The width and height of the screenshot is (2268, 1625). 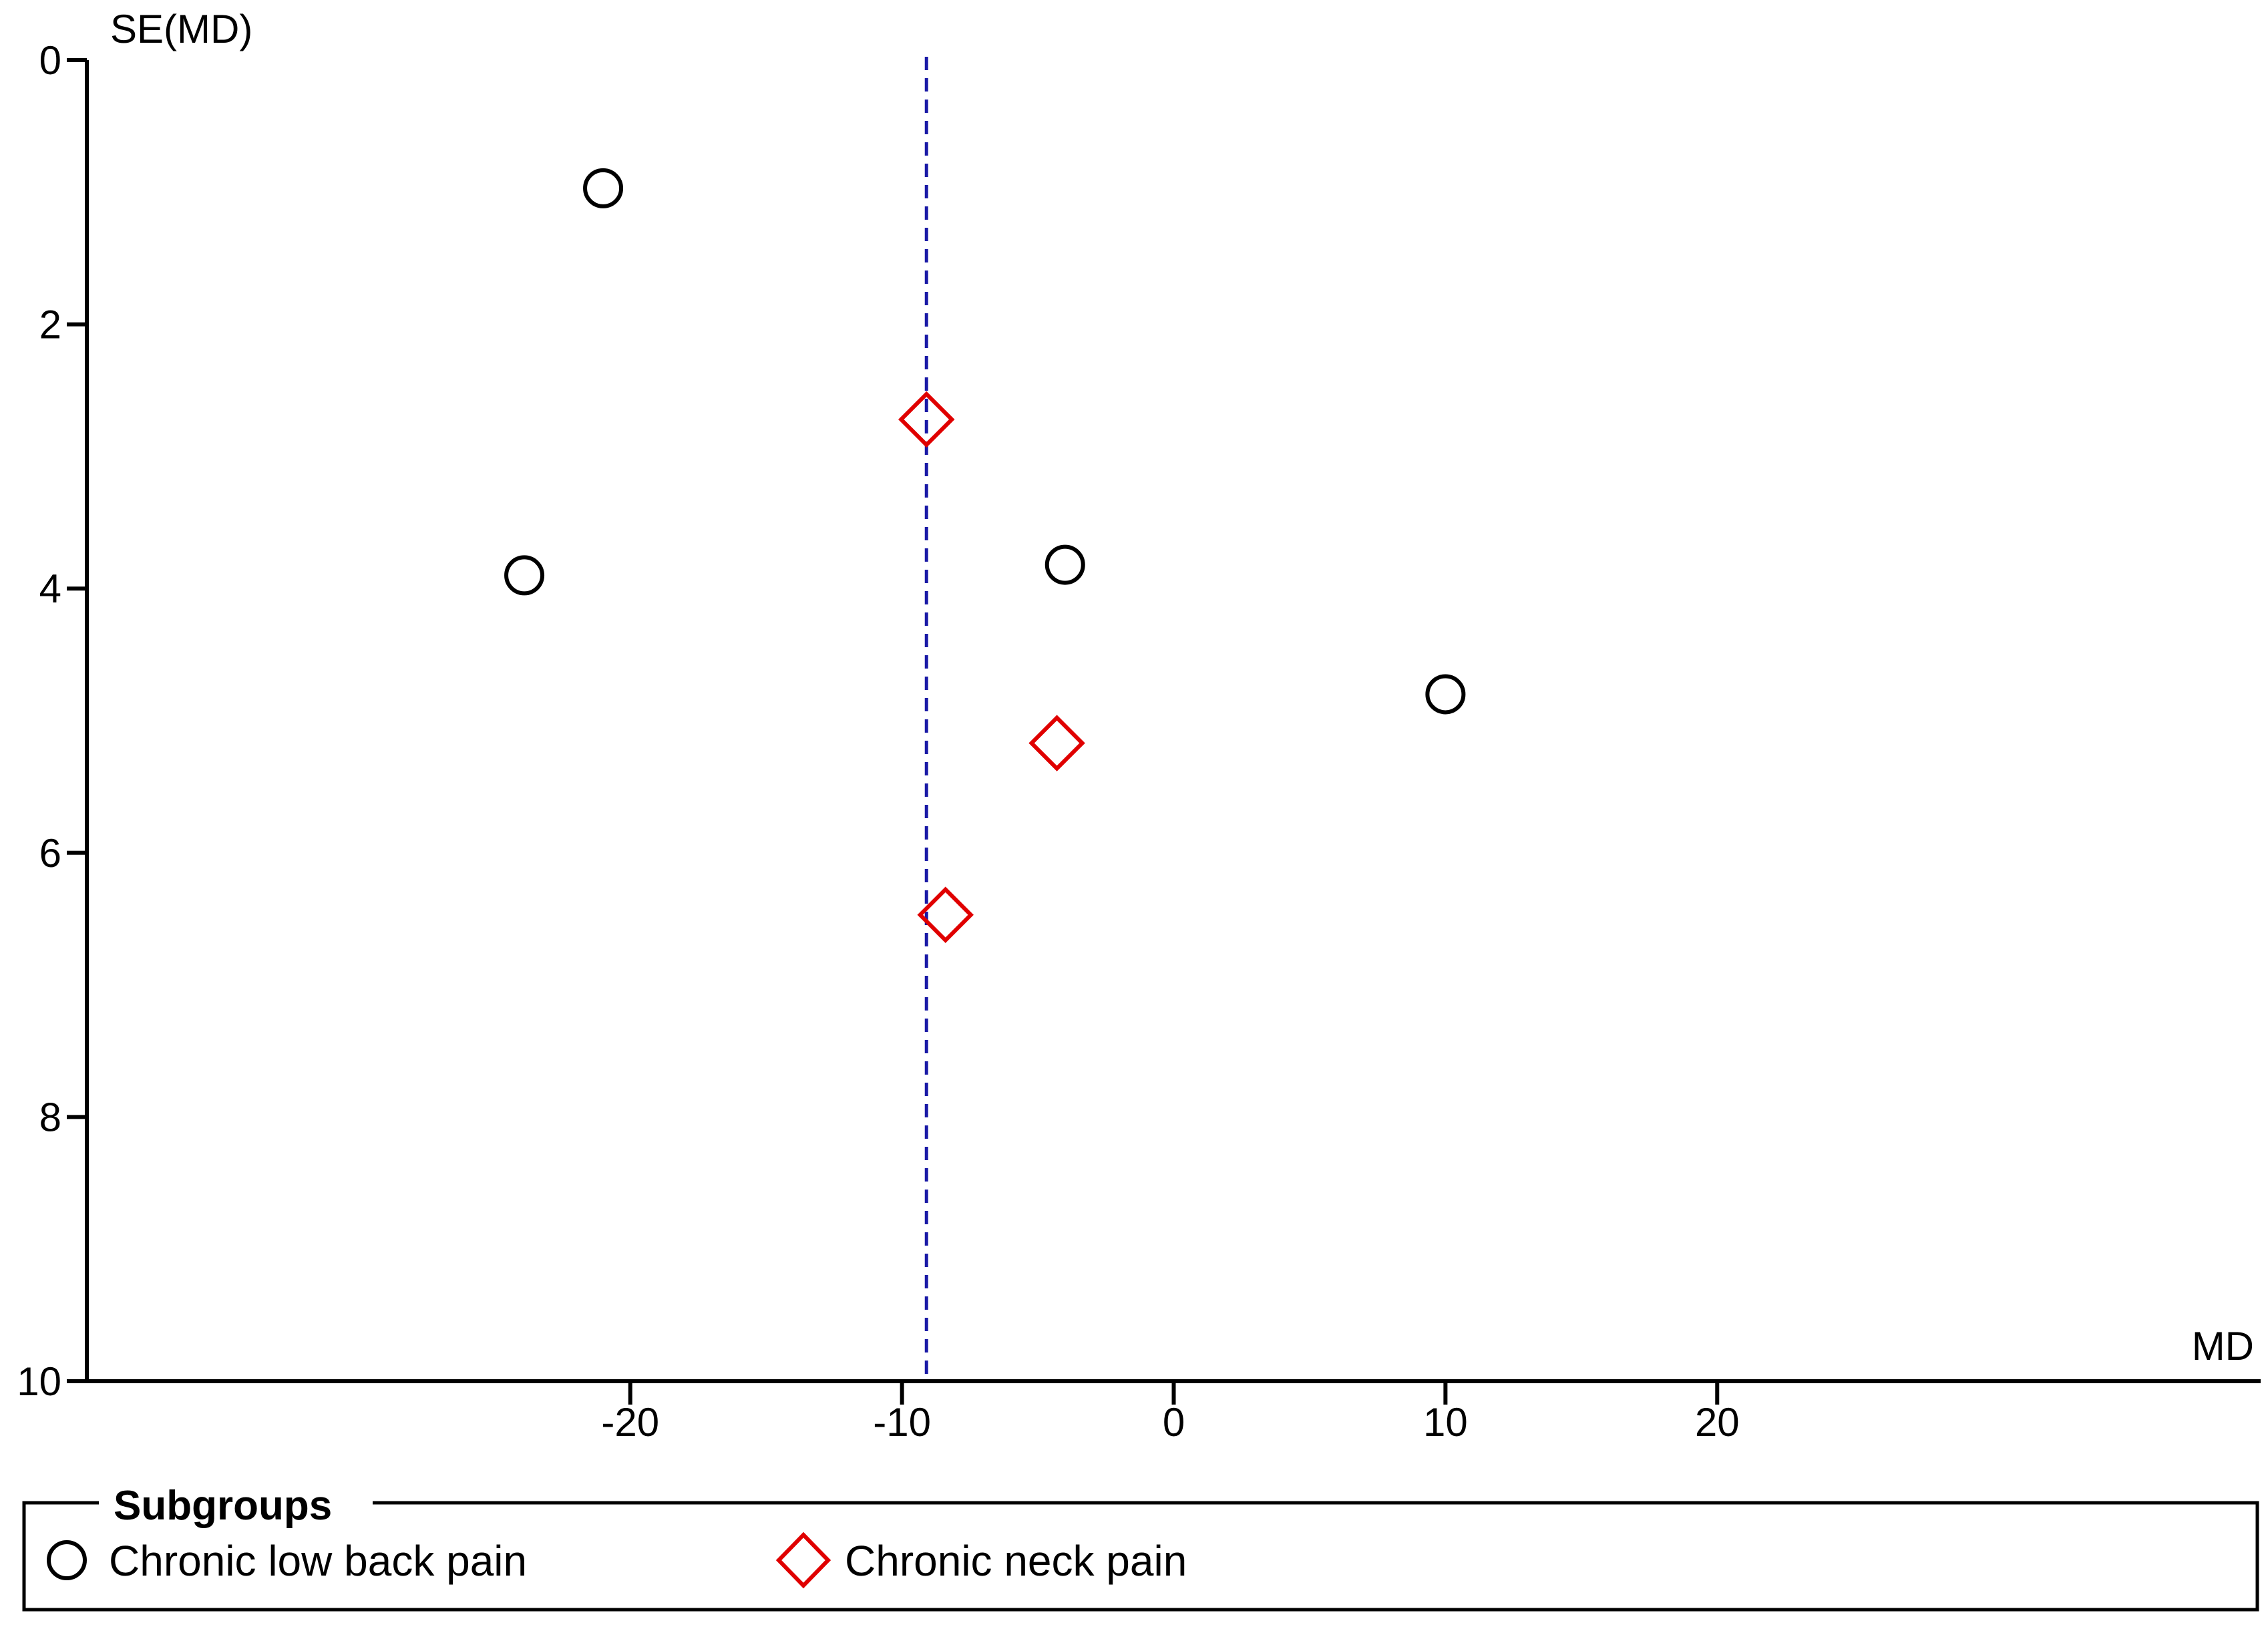 I want to click on x-tick-label: 10, so click(x=1445, y=1422).